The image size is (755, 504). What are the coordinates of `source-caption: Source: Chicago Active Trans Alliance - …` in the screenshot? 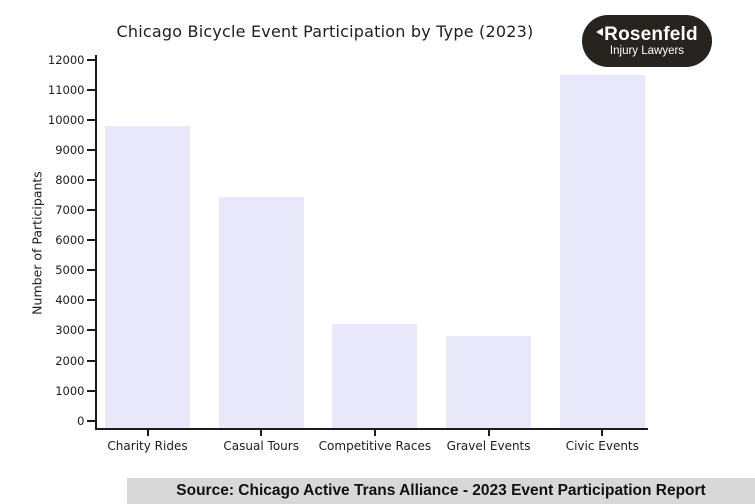 It's located at (441, 491).